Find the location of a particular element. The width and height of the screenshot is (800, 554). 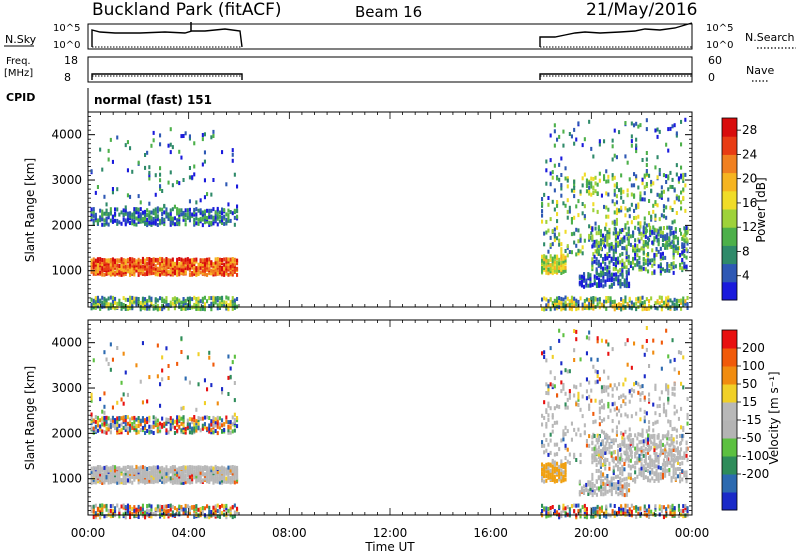

colorbar-segment is located at coordinates (729, 182).